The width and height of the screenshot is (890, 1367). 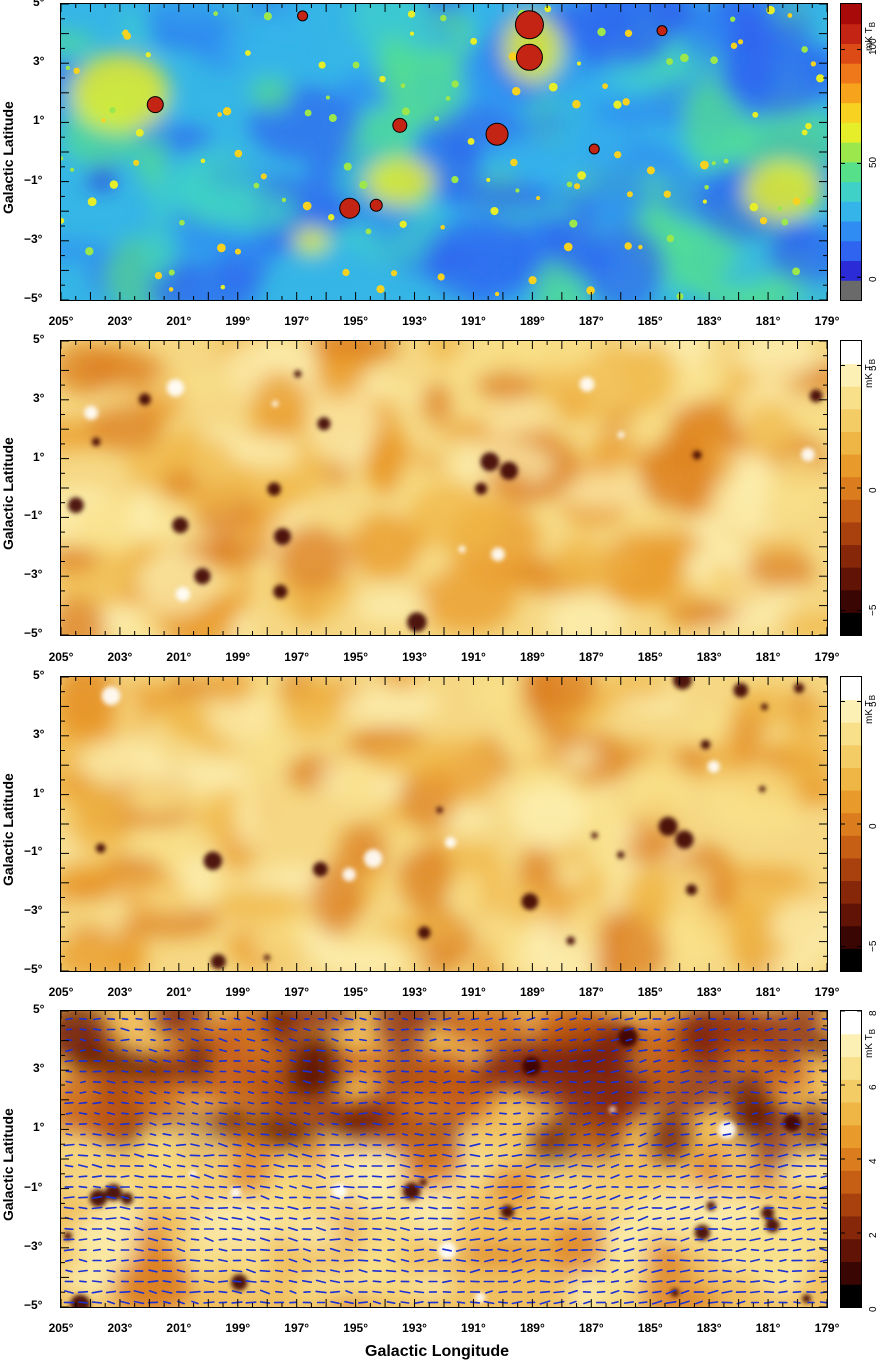 What do you see at coordinates (873, 1161) in the screenshot?
I see `colorbar-tick-label: 4` at bounding box center [873, 1161].